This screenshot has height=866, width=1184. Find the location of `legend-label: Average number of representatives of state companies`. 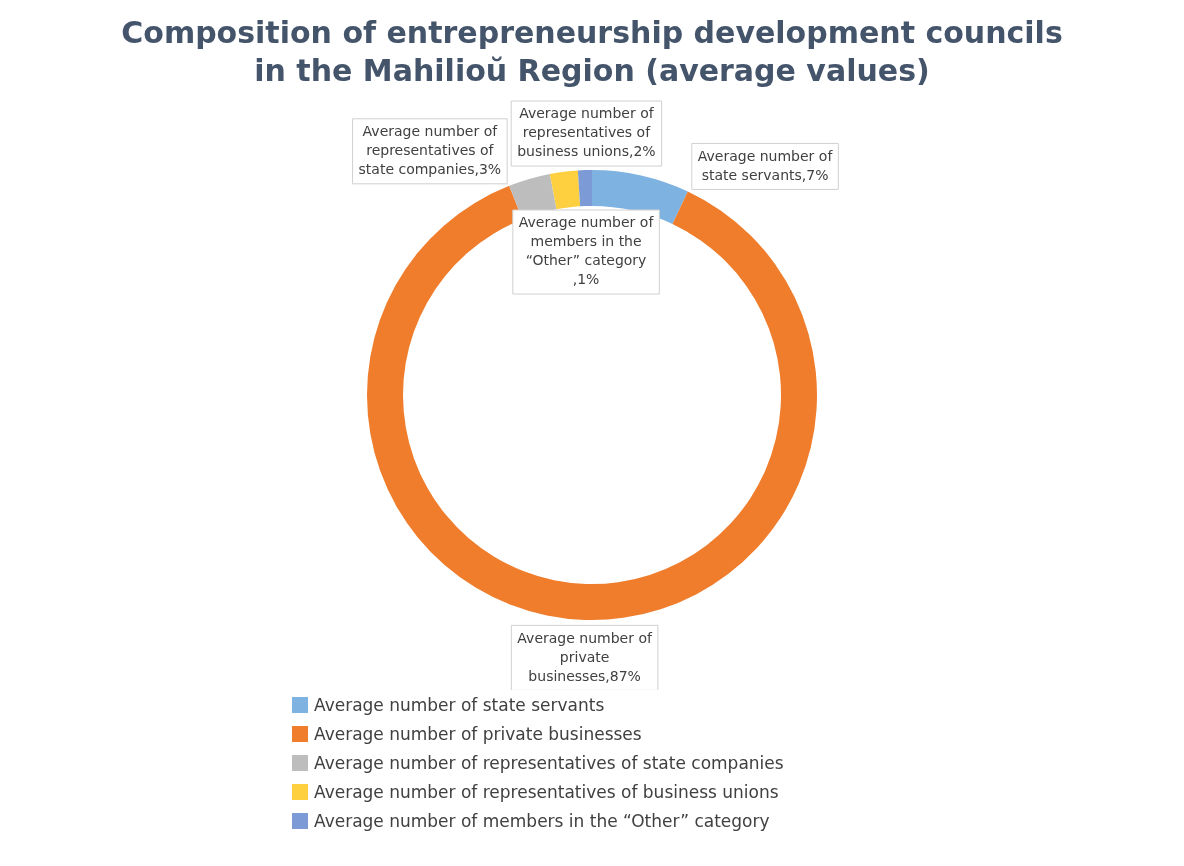

legend-label: Average number of representatives of state companies is located at coordinates (549, 762).